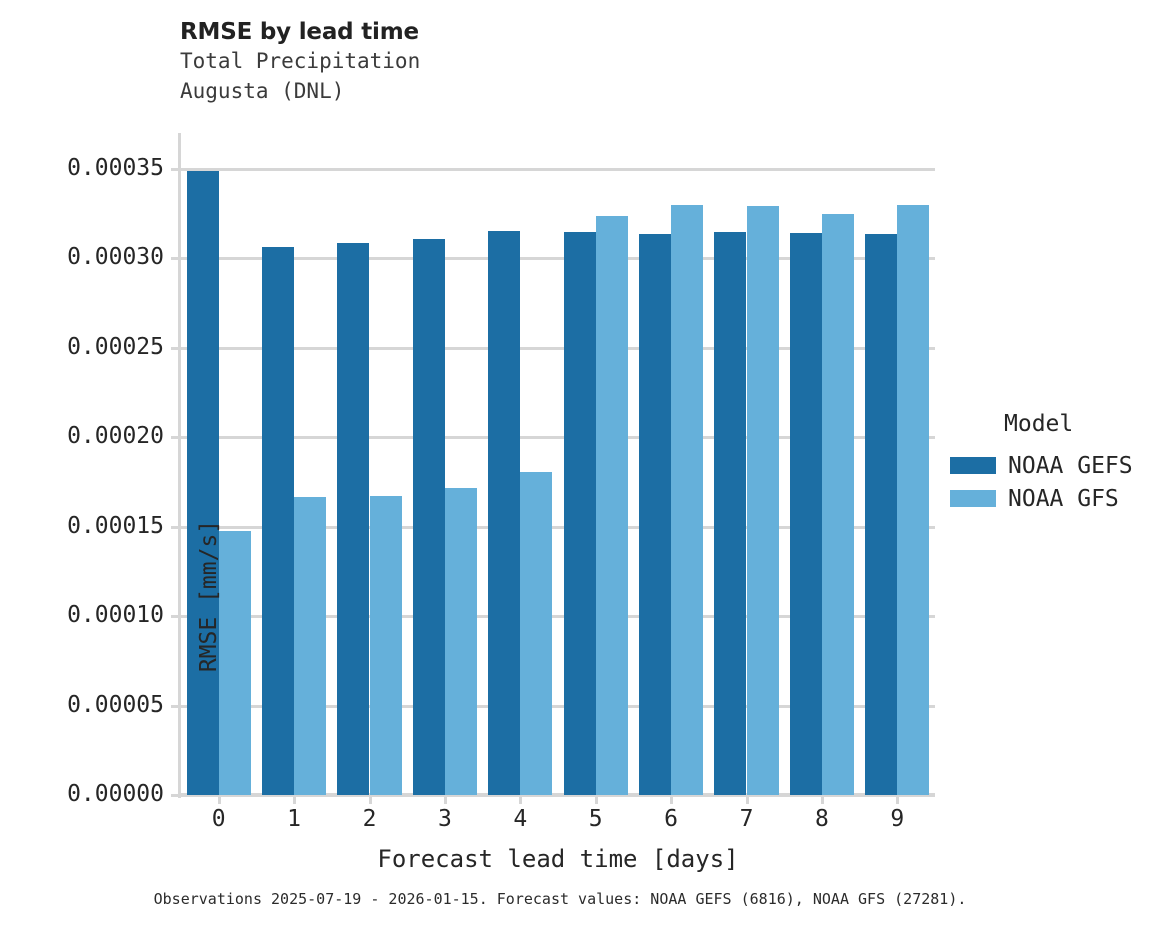 Image resolution: width=1175 pixels, height=928 pixels. I want to click on y-axis-title: RMSE [mm/s], so click(209, 596).